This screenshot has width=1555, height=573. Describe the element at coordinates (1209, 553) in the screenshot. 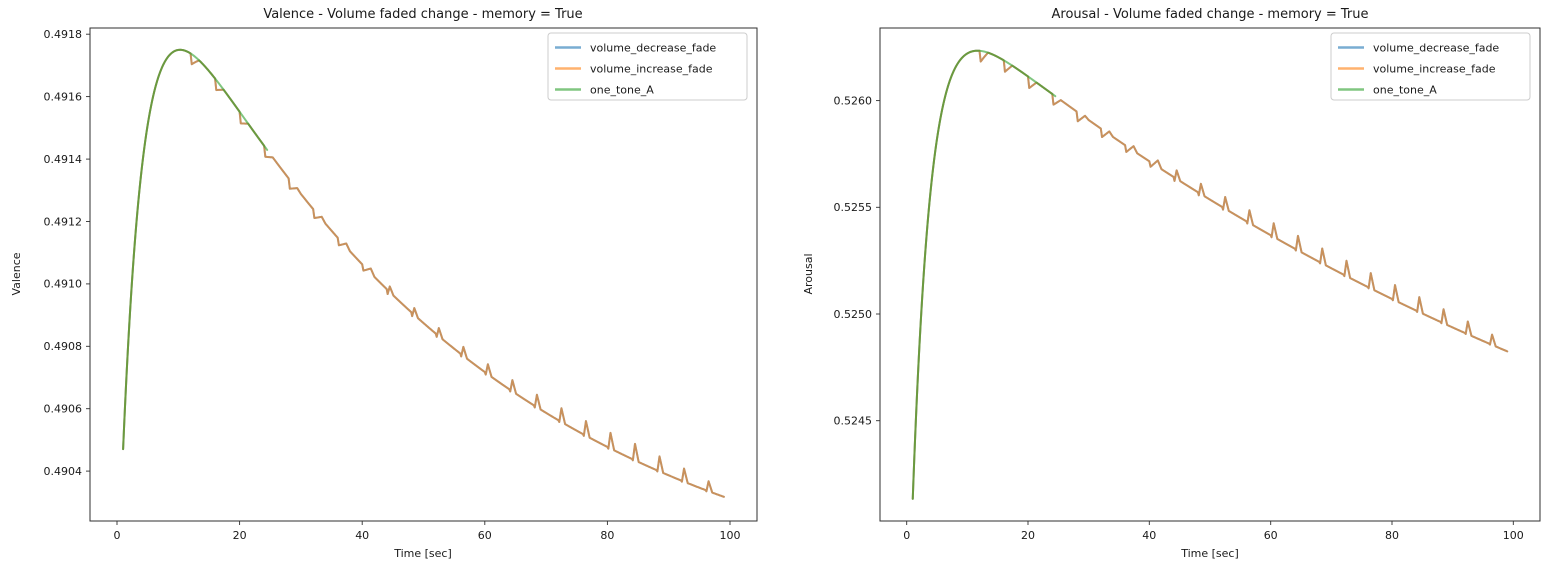

I see `arousal-x-axis-label: Time [sec]` at that location.